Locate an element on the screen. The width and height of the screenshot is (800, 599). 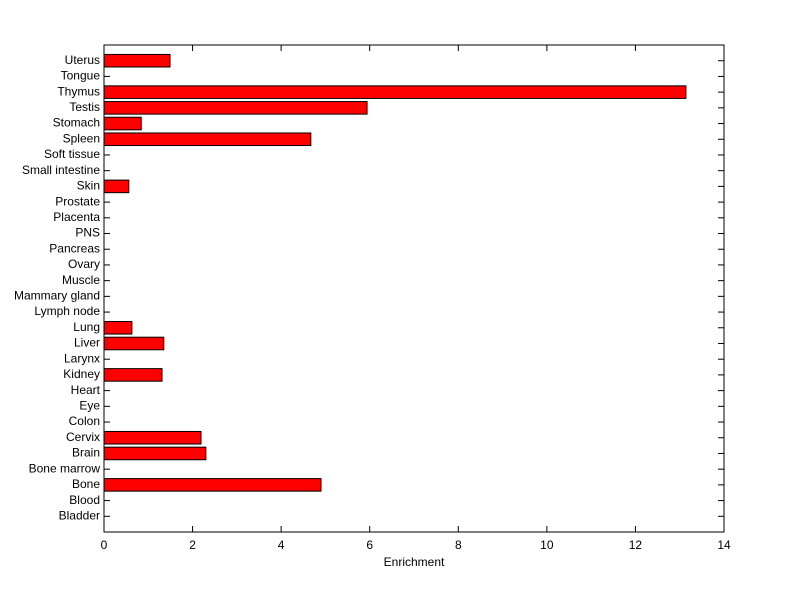
y-tick-label: Pancreas is located at coordinates (74, 248).